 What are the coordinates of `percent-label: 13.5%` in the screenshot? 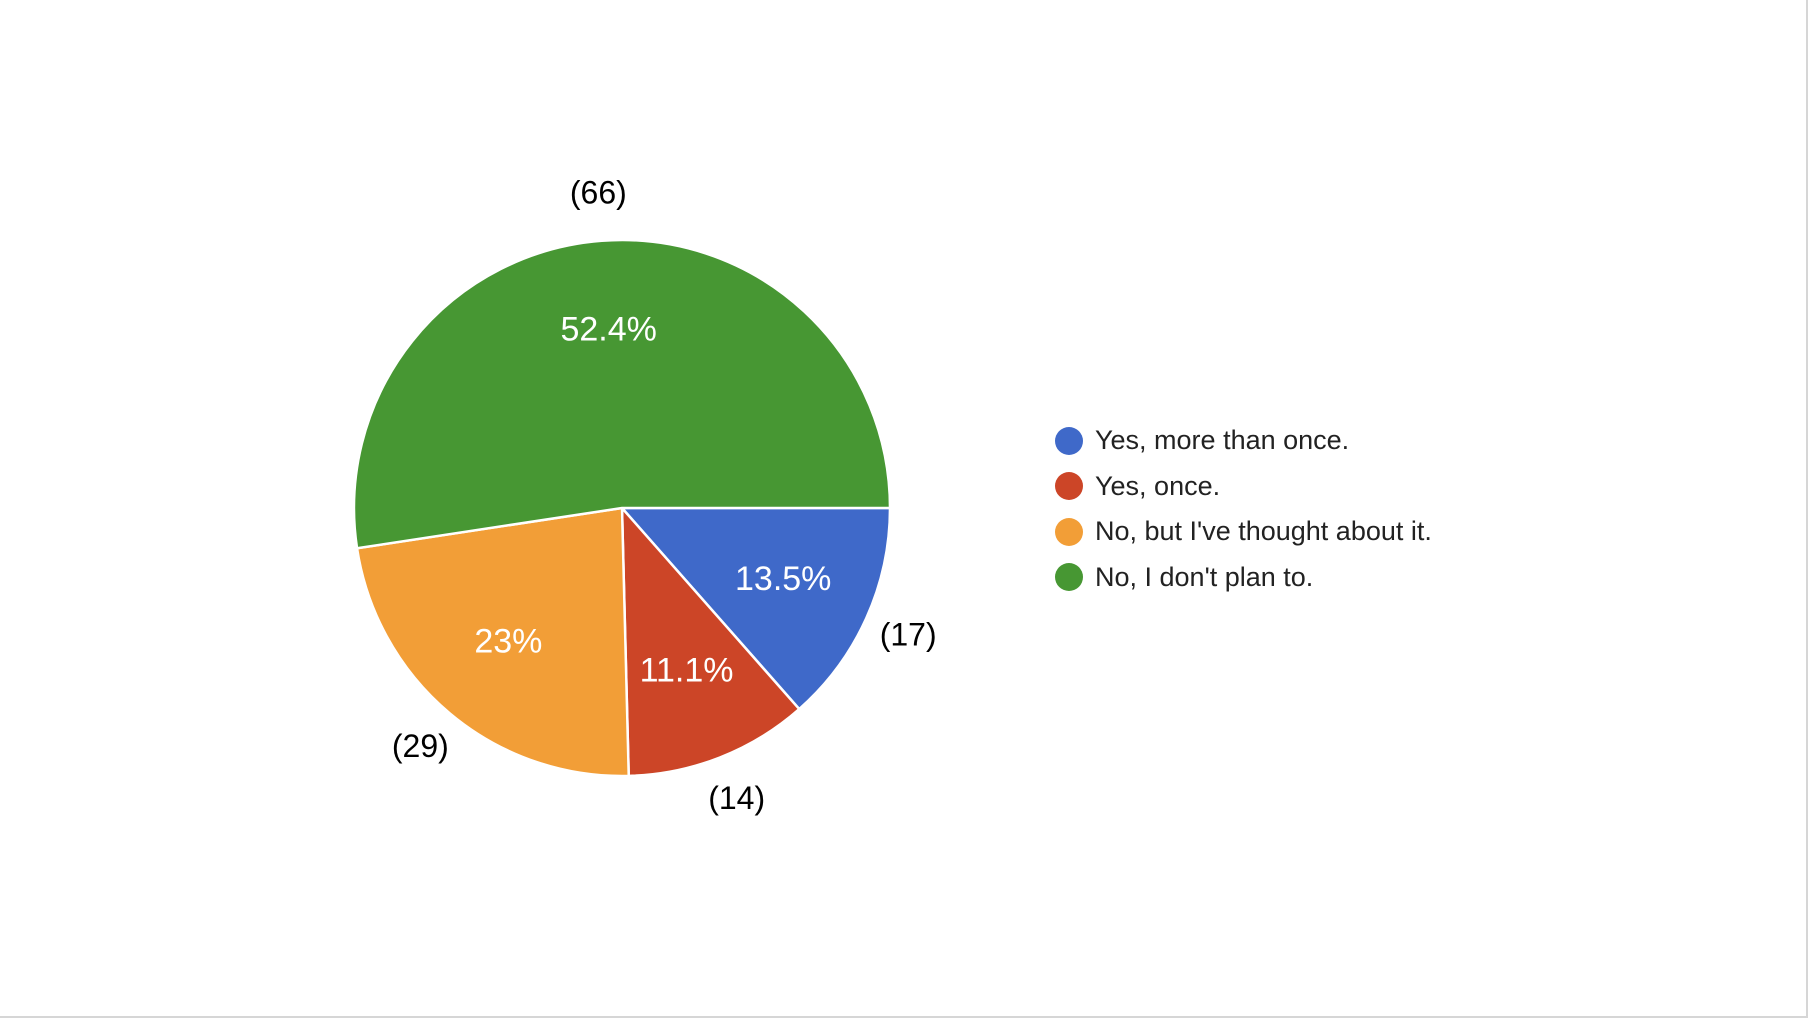 It's located at (783, 579).